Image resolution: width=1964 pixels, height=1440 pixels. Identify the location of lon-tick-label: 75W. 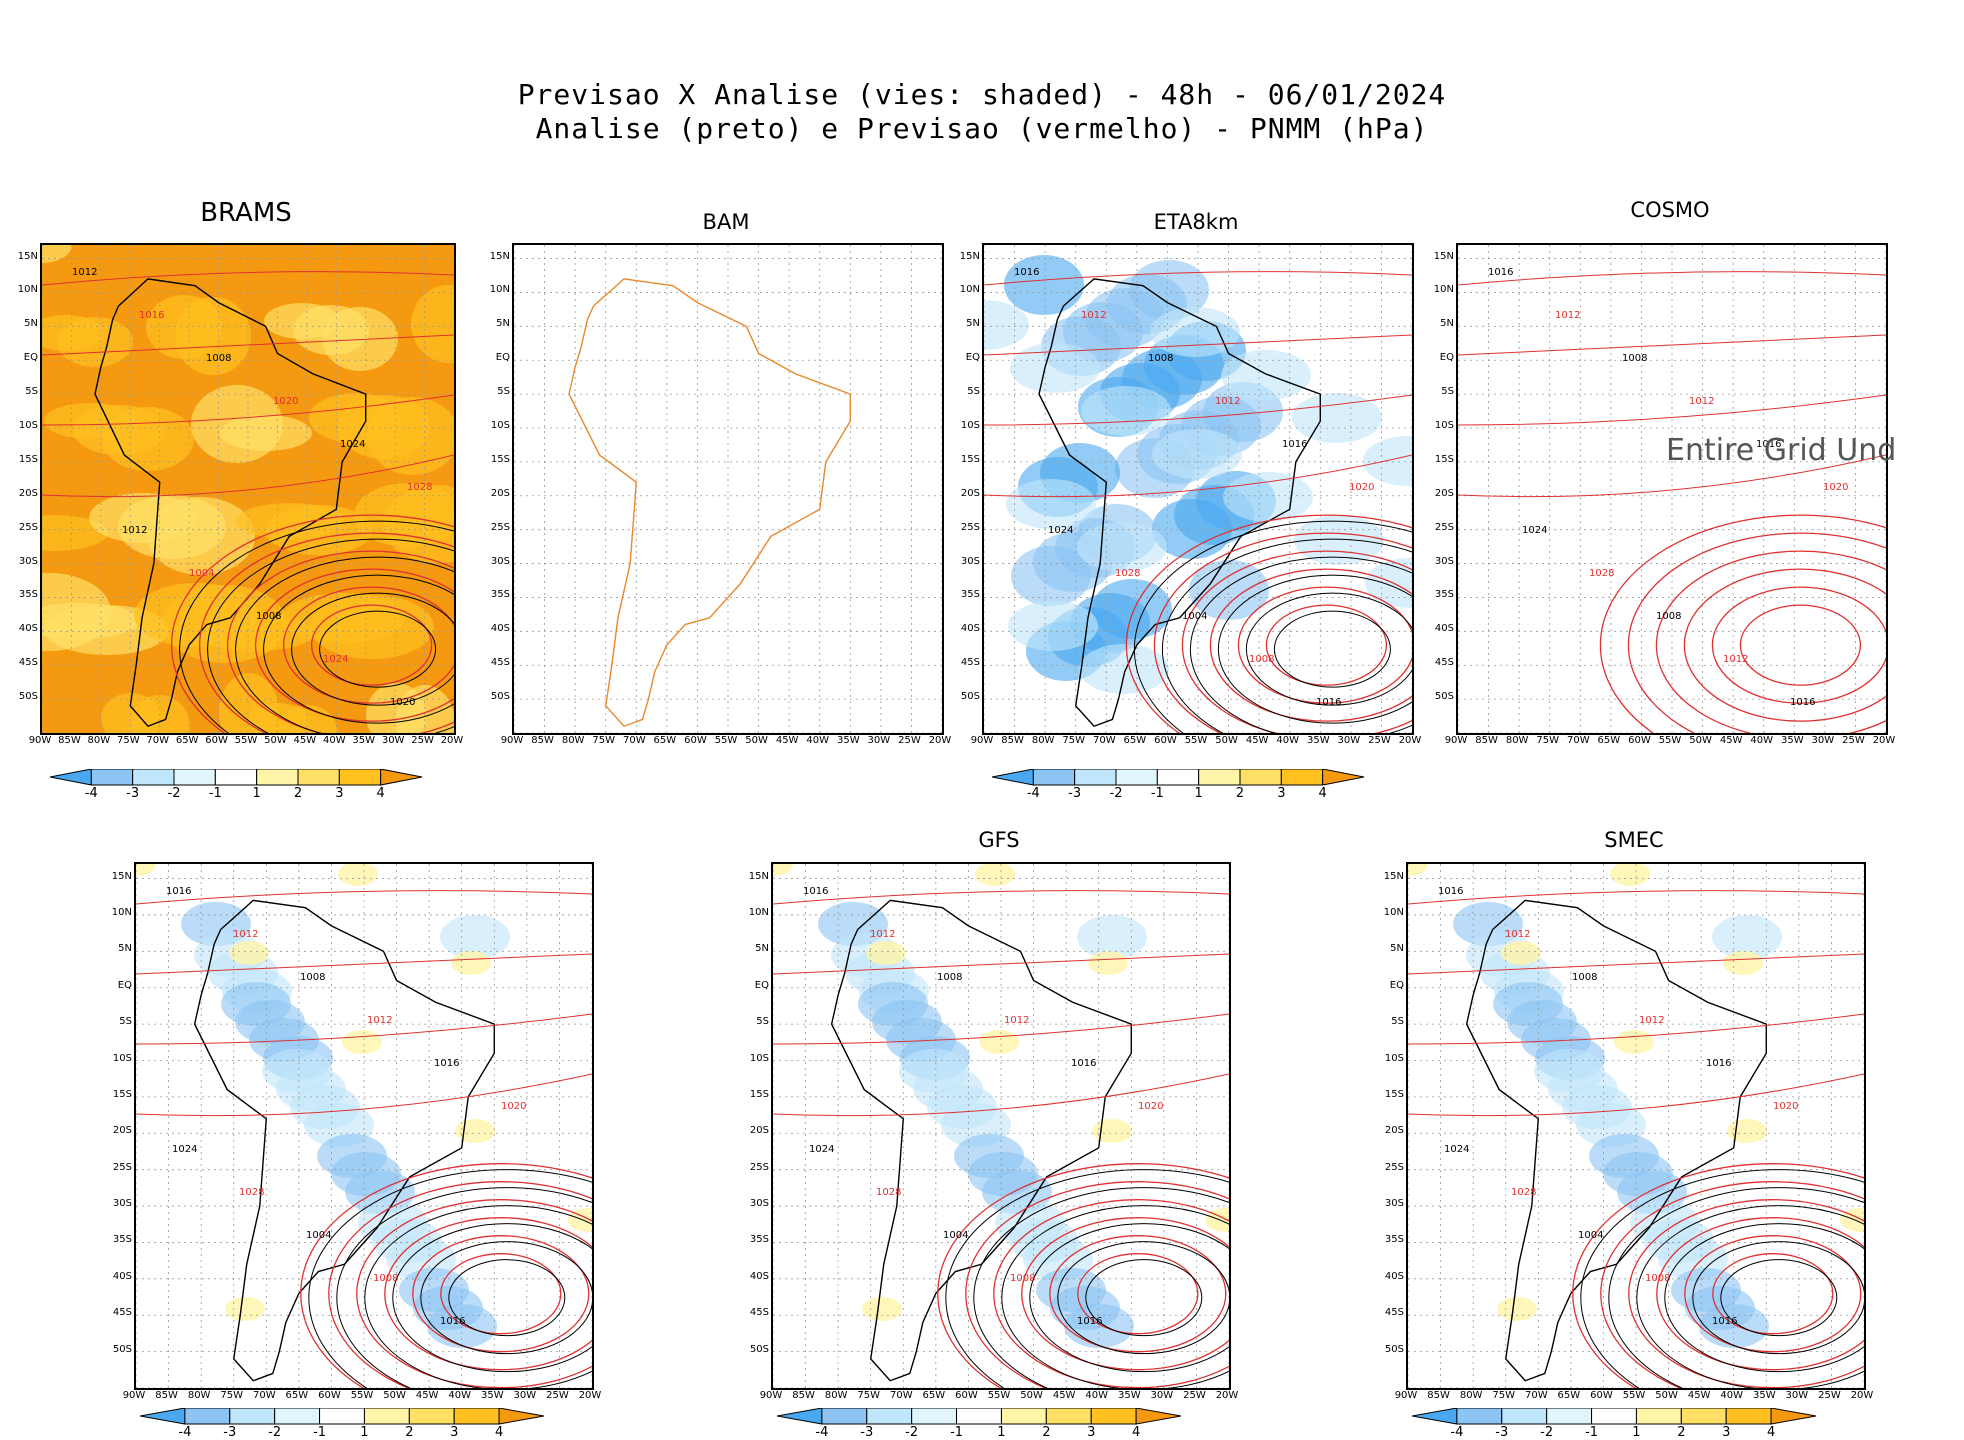
(1548, 740).